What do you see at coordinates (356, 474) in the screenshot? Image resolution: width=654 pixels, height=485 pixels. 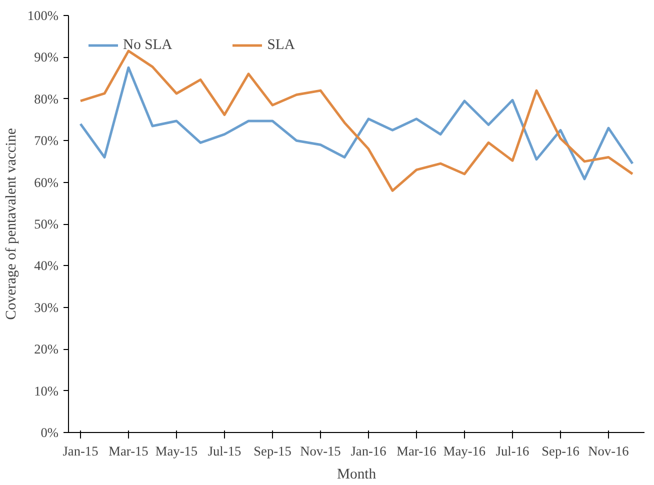 I see `x-axis-title: Month` at bounding box center [356, 474].